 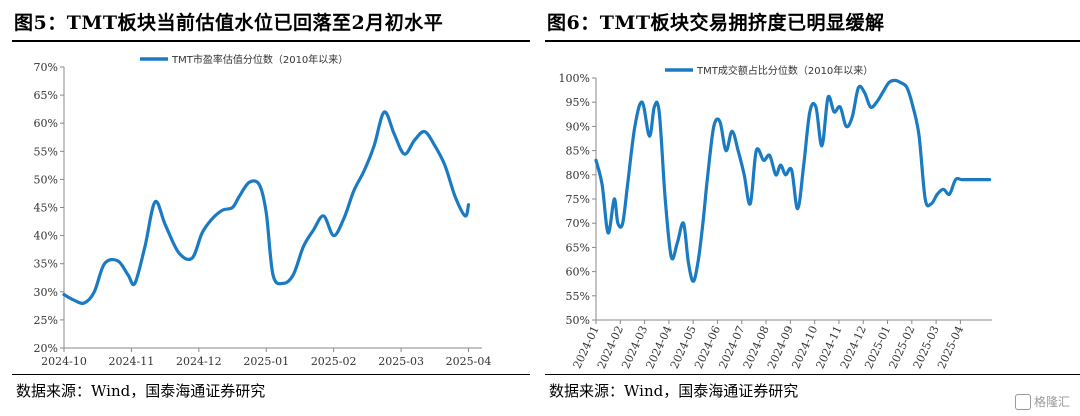 What do you see at coordinates (46, 292) in the screenshot?
I see `y-tick-label: 30%` at bounding box center [46, 292].